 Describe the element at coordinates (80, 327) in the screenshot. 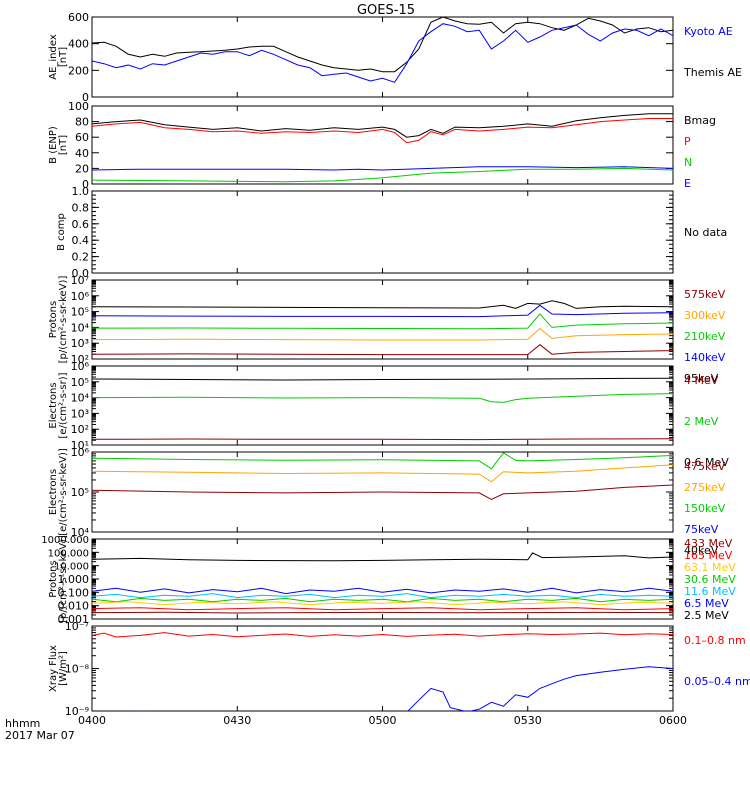

I see `y-tick-label: 10⁴` at that location.